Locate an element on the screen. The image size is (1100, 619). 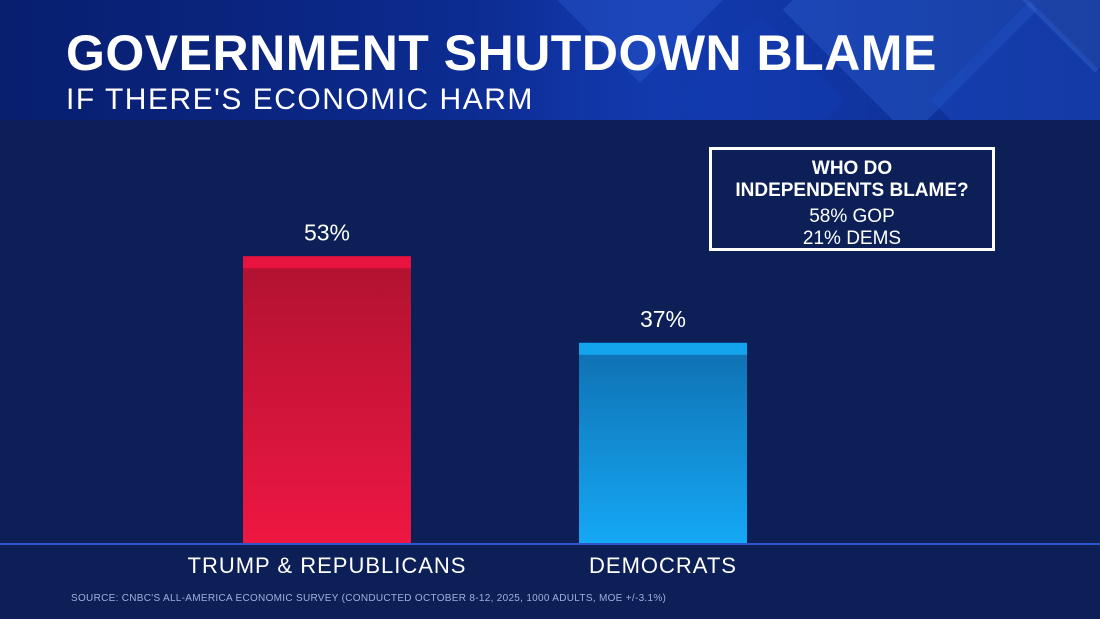
header-shade is located at coordinates (280, 60).